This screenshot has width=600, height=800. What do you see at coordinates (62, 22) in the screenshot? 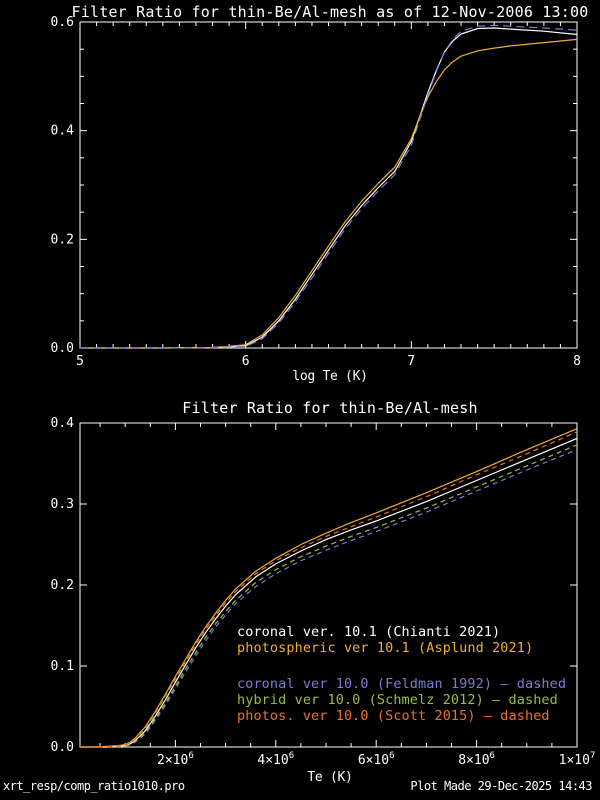
I see `y-tick-label: 0.6` at bounding box center [62, 22].